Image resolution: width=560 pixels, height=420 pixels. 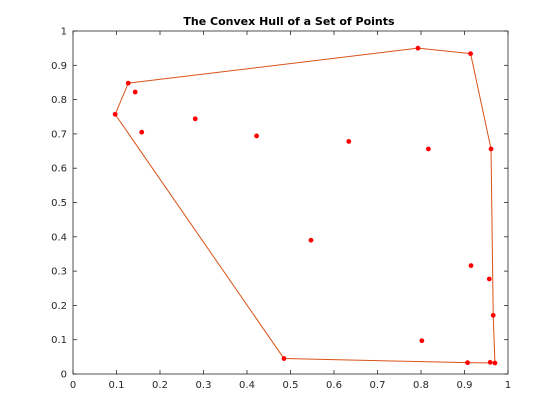 What do you see at coordinates (59, 237) in the screenshot?
I see `y-tick-label-4: 0.4` at bounding box center [59, 237].